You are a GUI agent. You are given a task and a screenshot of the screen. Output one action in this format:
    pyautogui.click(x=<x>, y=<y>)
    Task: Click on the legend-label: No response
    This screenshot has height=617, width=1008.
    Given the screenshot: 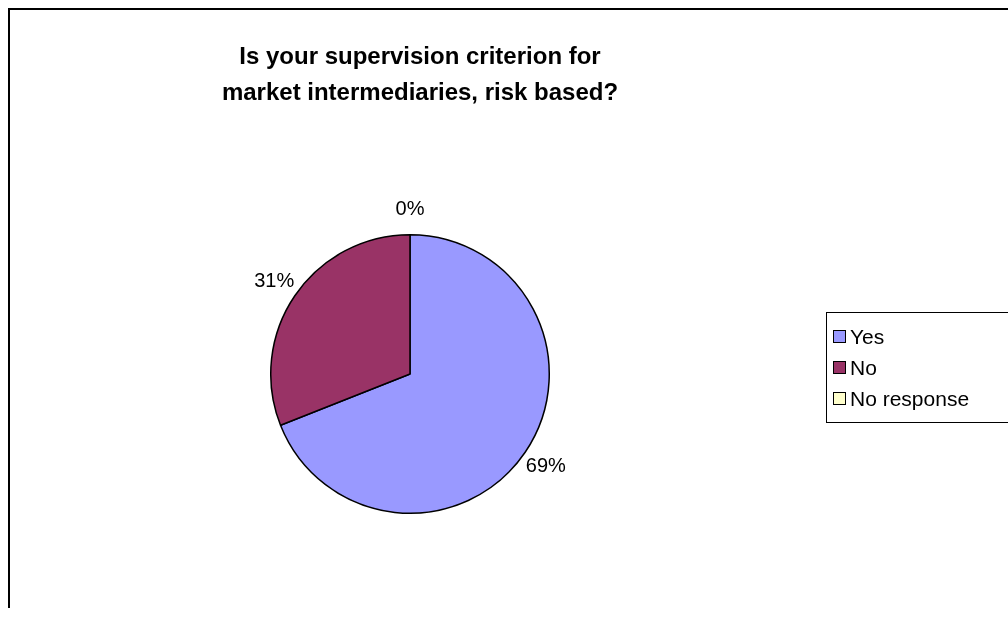 What is the action you would take?
    pyautogui.click(x=910, y=398)
    